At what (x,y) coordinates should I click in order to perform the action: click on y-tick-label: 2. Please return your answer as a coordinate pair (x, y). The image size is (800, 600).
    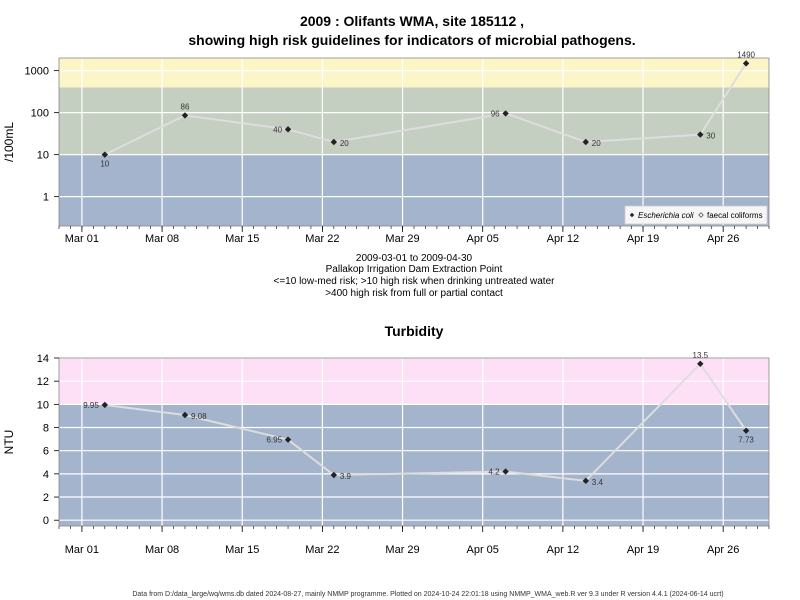
    Looking at the image, I should click on (46, 498).